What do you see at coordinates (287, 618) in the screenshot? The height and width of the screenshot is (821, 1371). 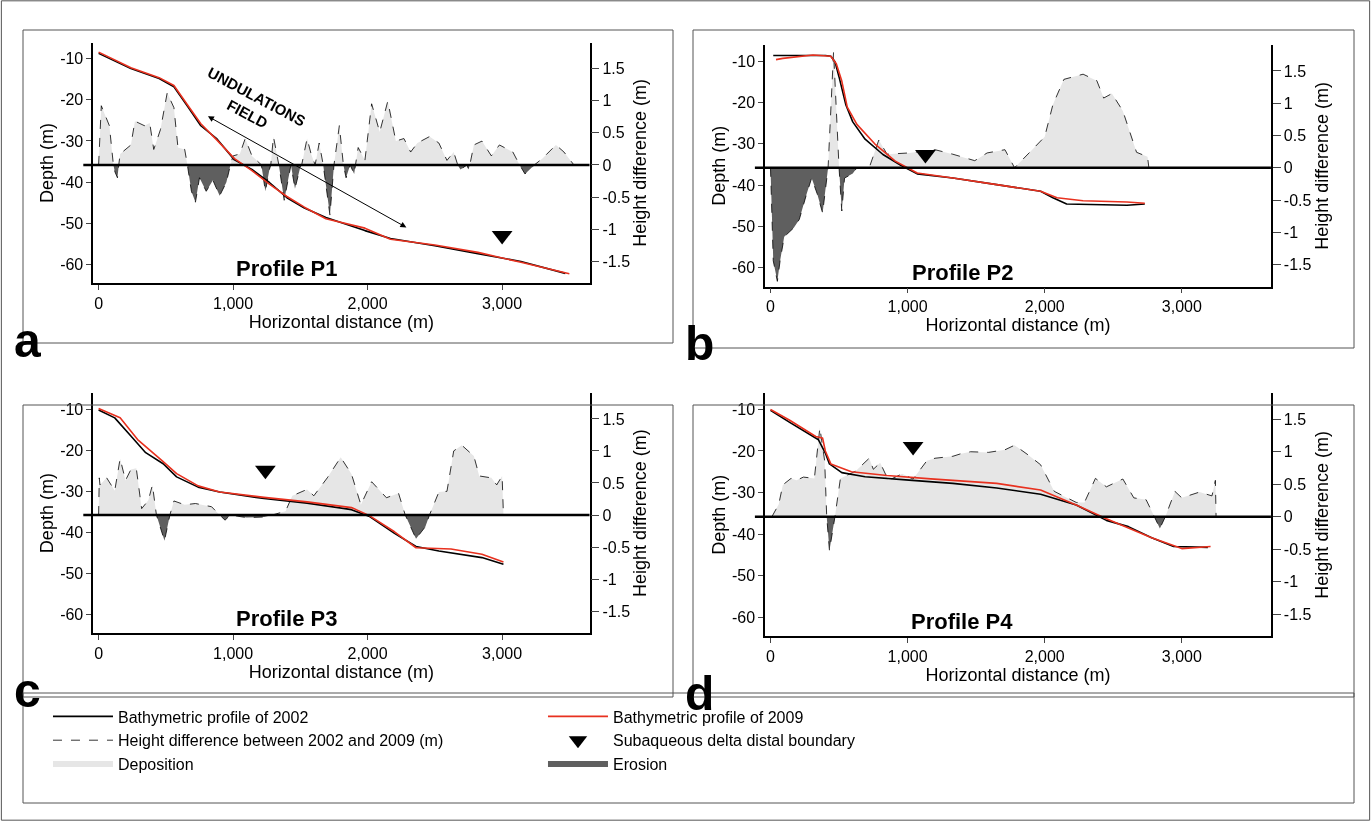 I see `text: Profile P3` at bounding box center [287, 618].